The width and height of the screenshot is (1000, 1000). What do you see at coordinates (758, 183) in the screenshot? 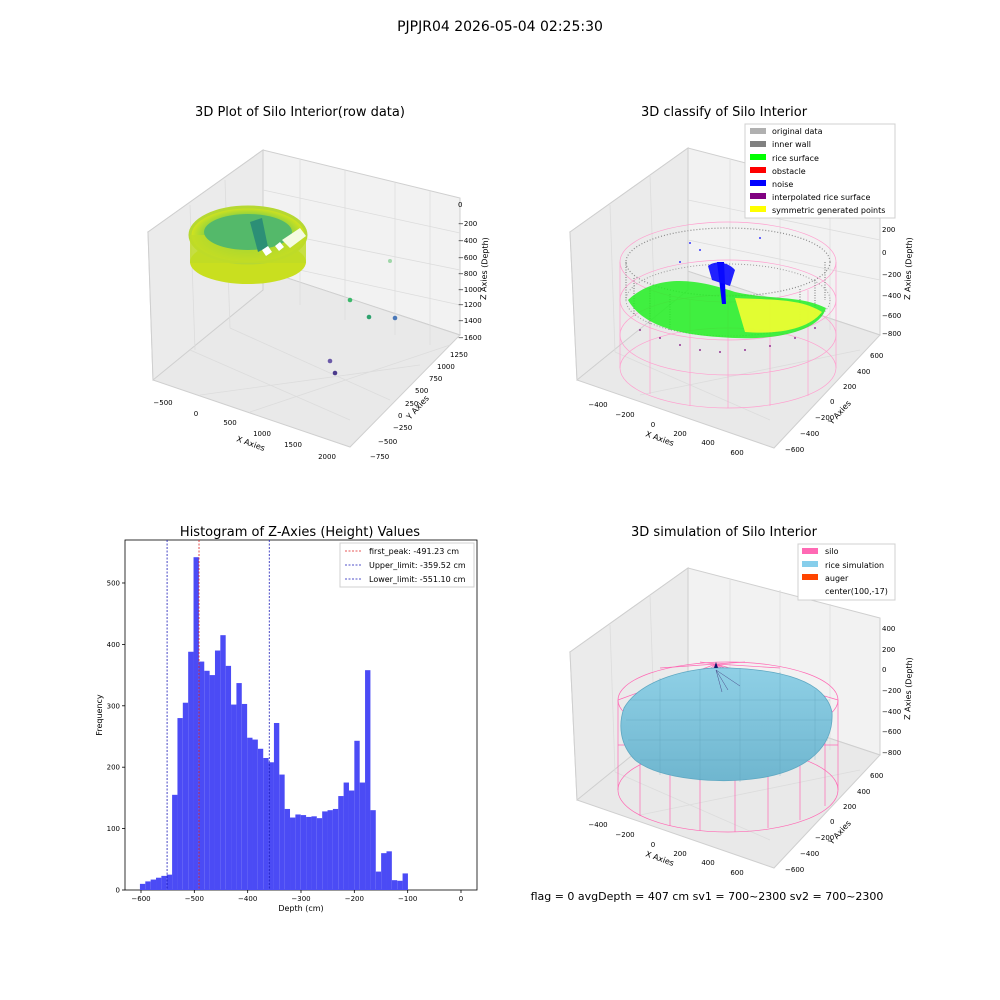
I see `legend-swatch-noise` at bounding box center [758, 183].